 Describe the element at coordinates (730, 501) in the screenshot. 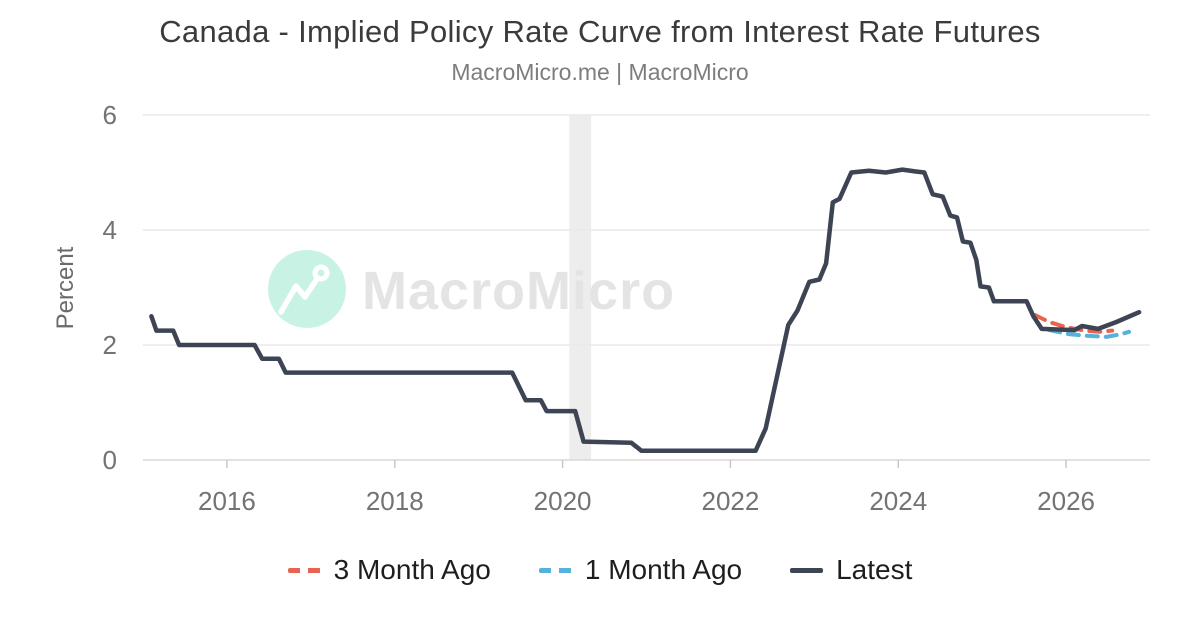

I see `x-tick-label-2022: 2022` at that location.